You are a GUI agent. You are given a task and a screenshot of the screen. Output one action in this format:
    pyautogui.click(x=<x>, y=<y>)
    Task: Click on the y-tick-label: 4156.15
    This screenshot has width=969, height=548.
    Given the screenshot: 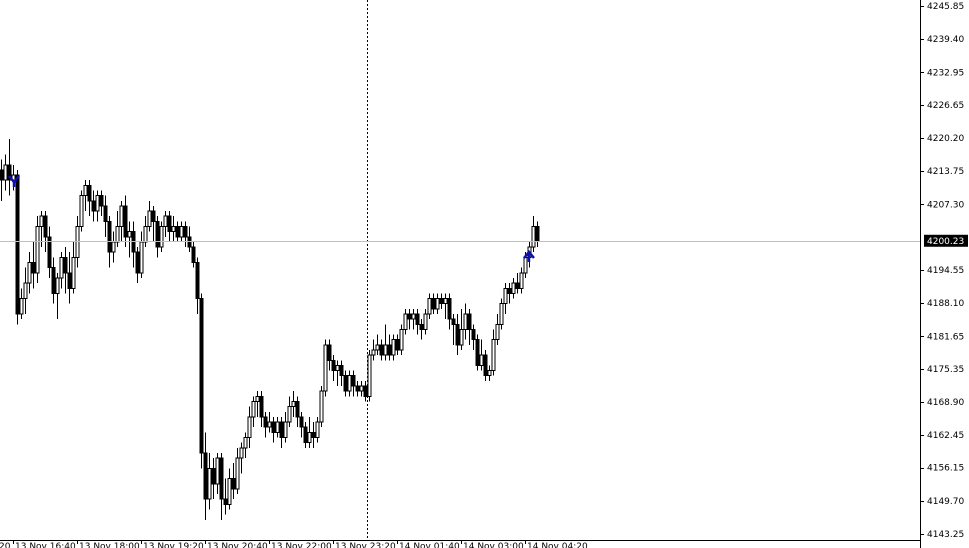 What is the action you would take?
    pyautogui.click(x=945, y=469)
    